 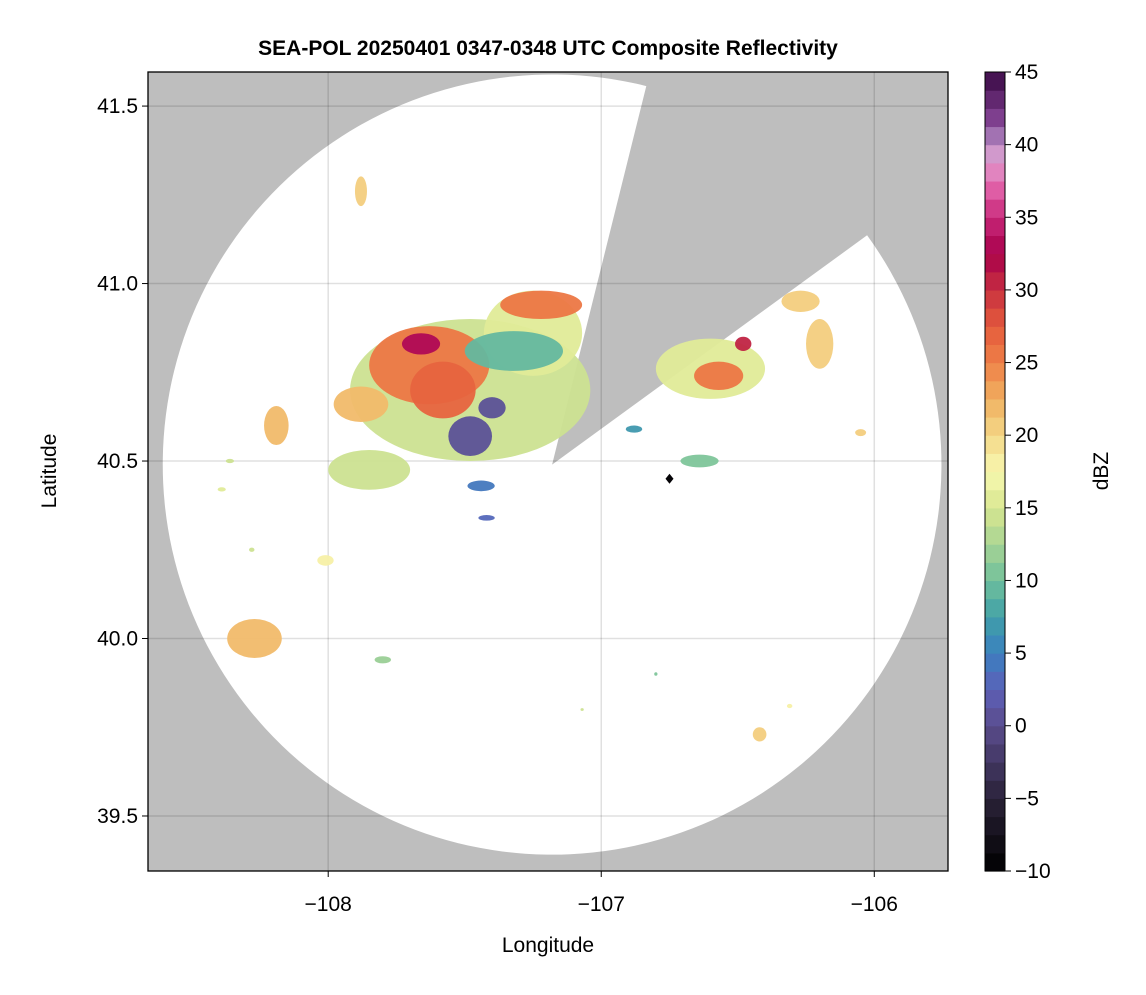 I want to click on colorbar-tick-label: −5, so click(x=1027, y=798).